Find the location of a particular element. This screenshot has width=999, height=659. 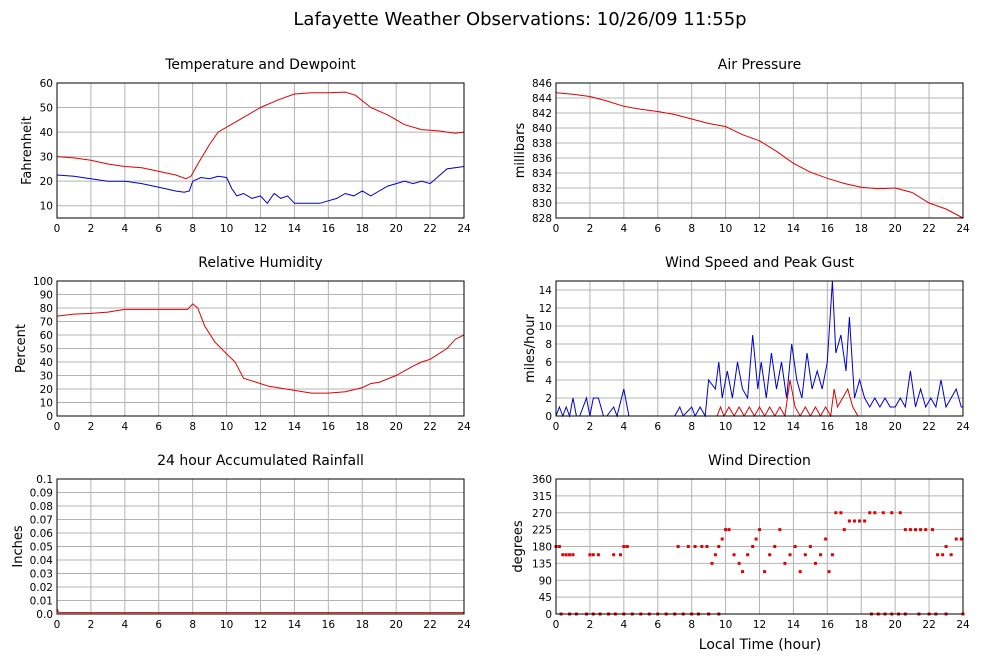

rain-y-tick-label: 0.01 is located at coordinates (41, 602).